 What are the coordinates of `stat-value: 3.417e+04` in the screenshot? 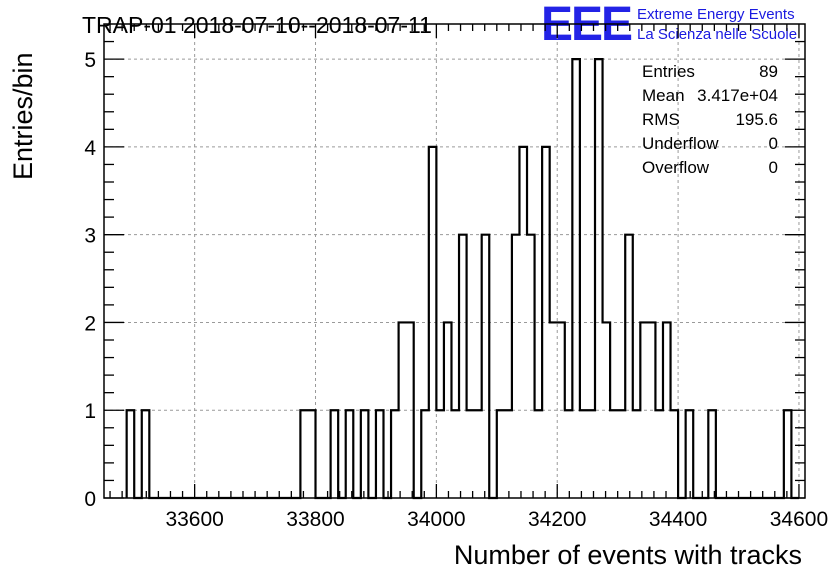 It's located at (737, 95).